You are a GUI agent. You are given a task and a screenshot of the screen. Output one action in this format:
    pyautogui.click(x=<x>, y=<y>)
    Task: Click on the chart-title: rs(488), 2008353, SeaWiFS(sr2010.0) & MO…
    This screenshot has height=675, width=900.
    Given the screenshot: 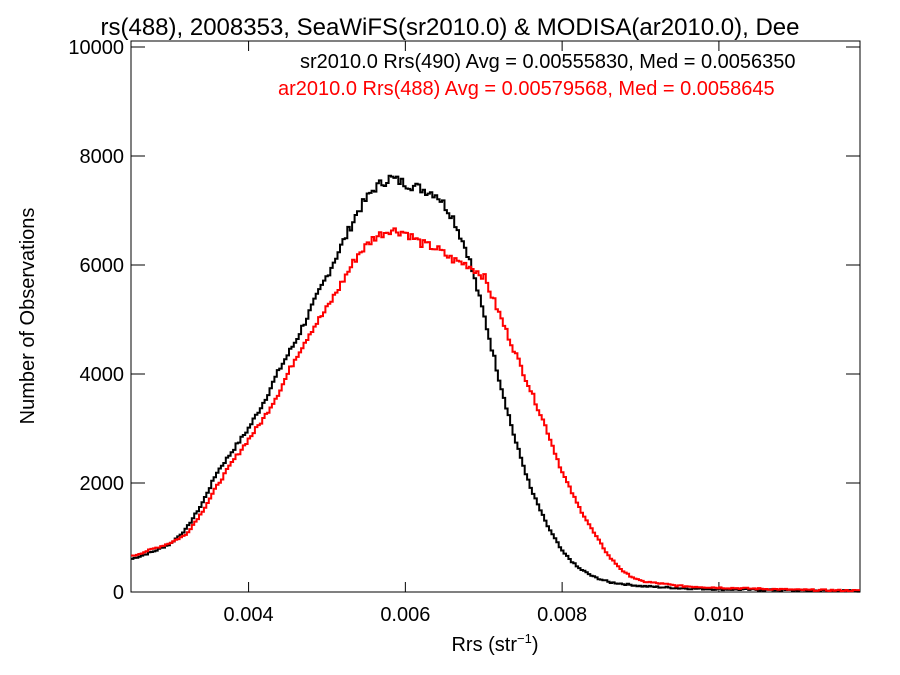 What is the action you would take?
    pyautogui.click(x=450, y=27)
    